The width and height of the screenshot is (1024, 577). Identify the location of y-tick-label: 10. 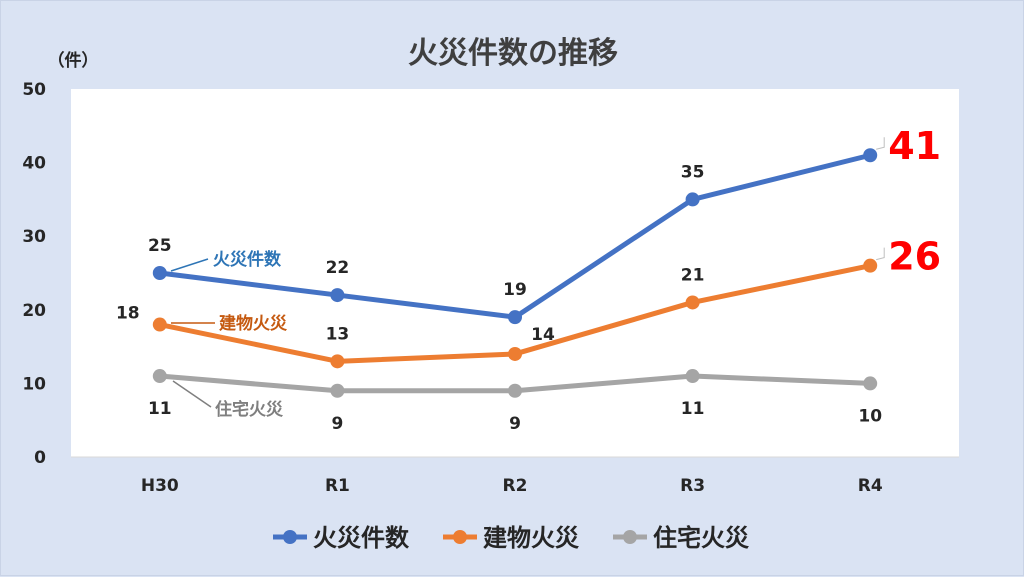
(34, 384).